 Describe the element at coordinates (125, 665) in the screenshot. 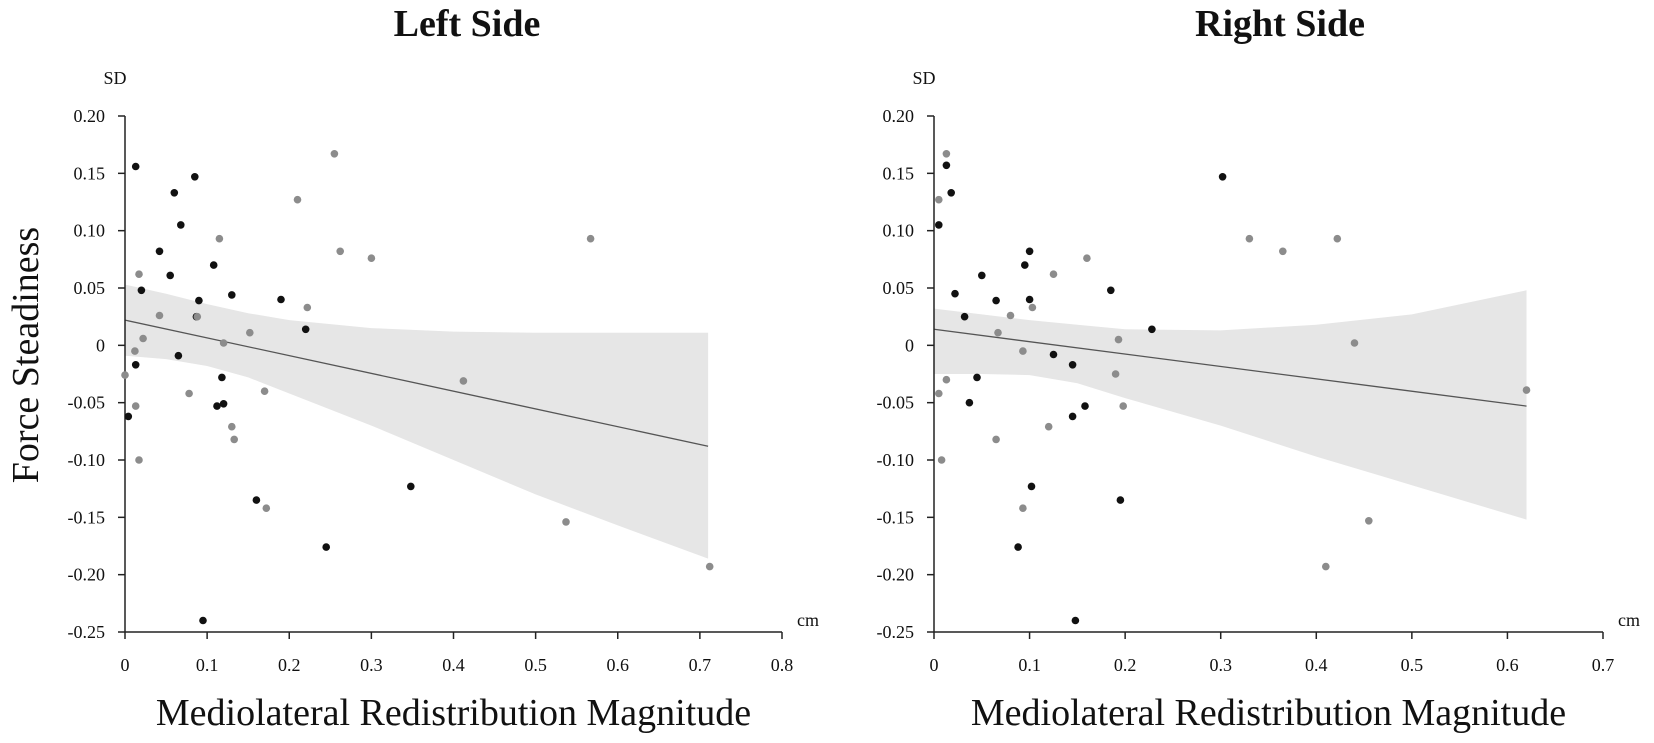

I see `x-tick-label: 0` at that location.